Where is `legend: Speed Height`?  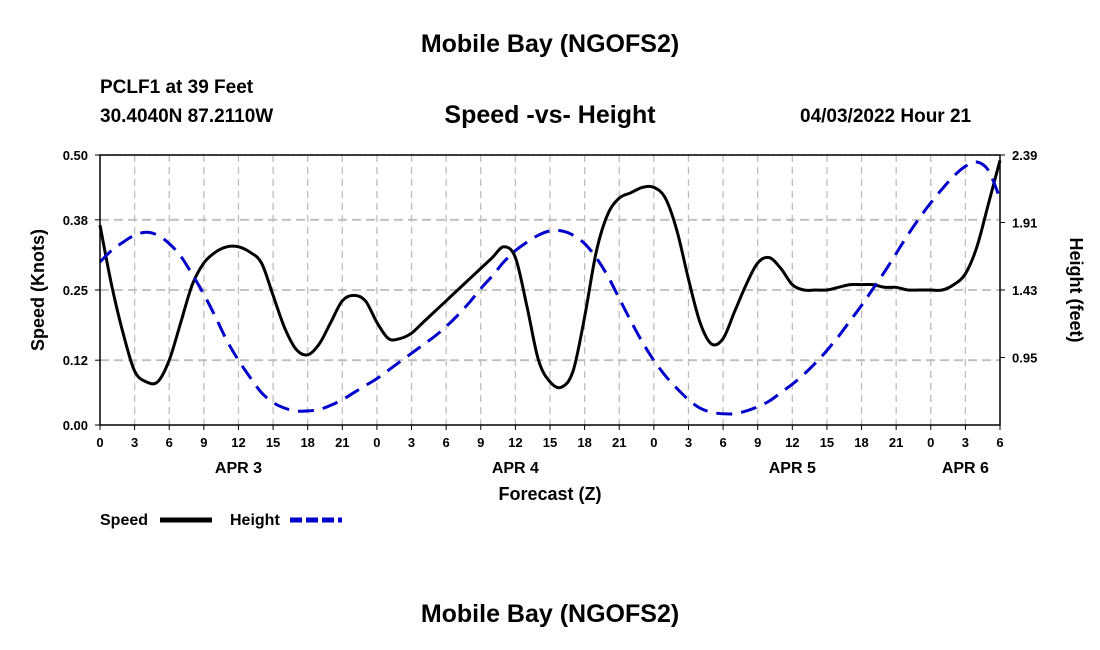
legend: Speed Height is located at coordinates (221, 520).